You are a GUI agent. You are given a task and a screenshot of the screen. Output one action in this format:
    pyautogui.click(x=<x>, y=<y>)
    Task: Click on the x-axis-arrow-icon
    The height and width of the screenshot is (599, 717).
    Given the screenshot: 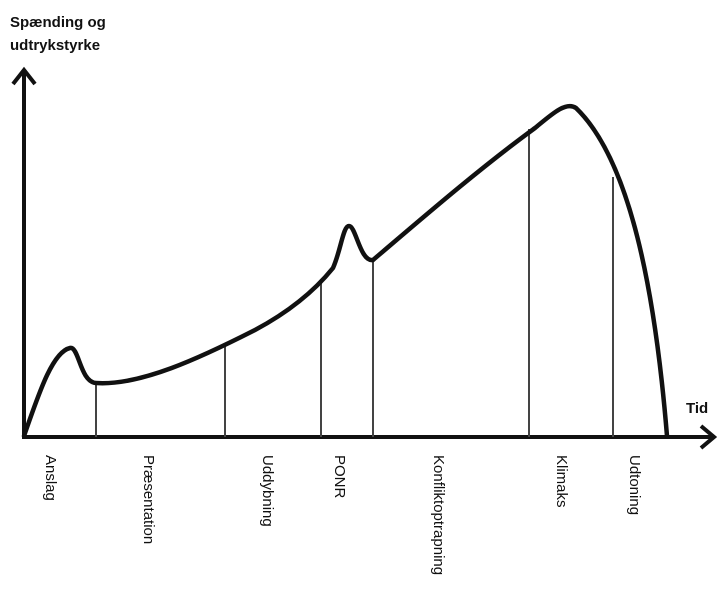 What is the action you would take?
    pyautogui.click(x=708, y=437)
    